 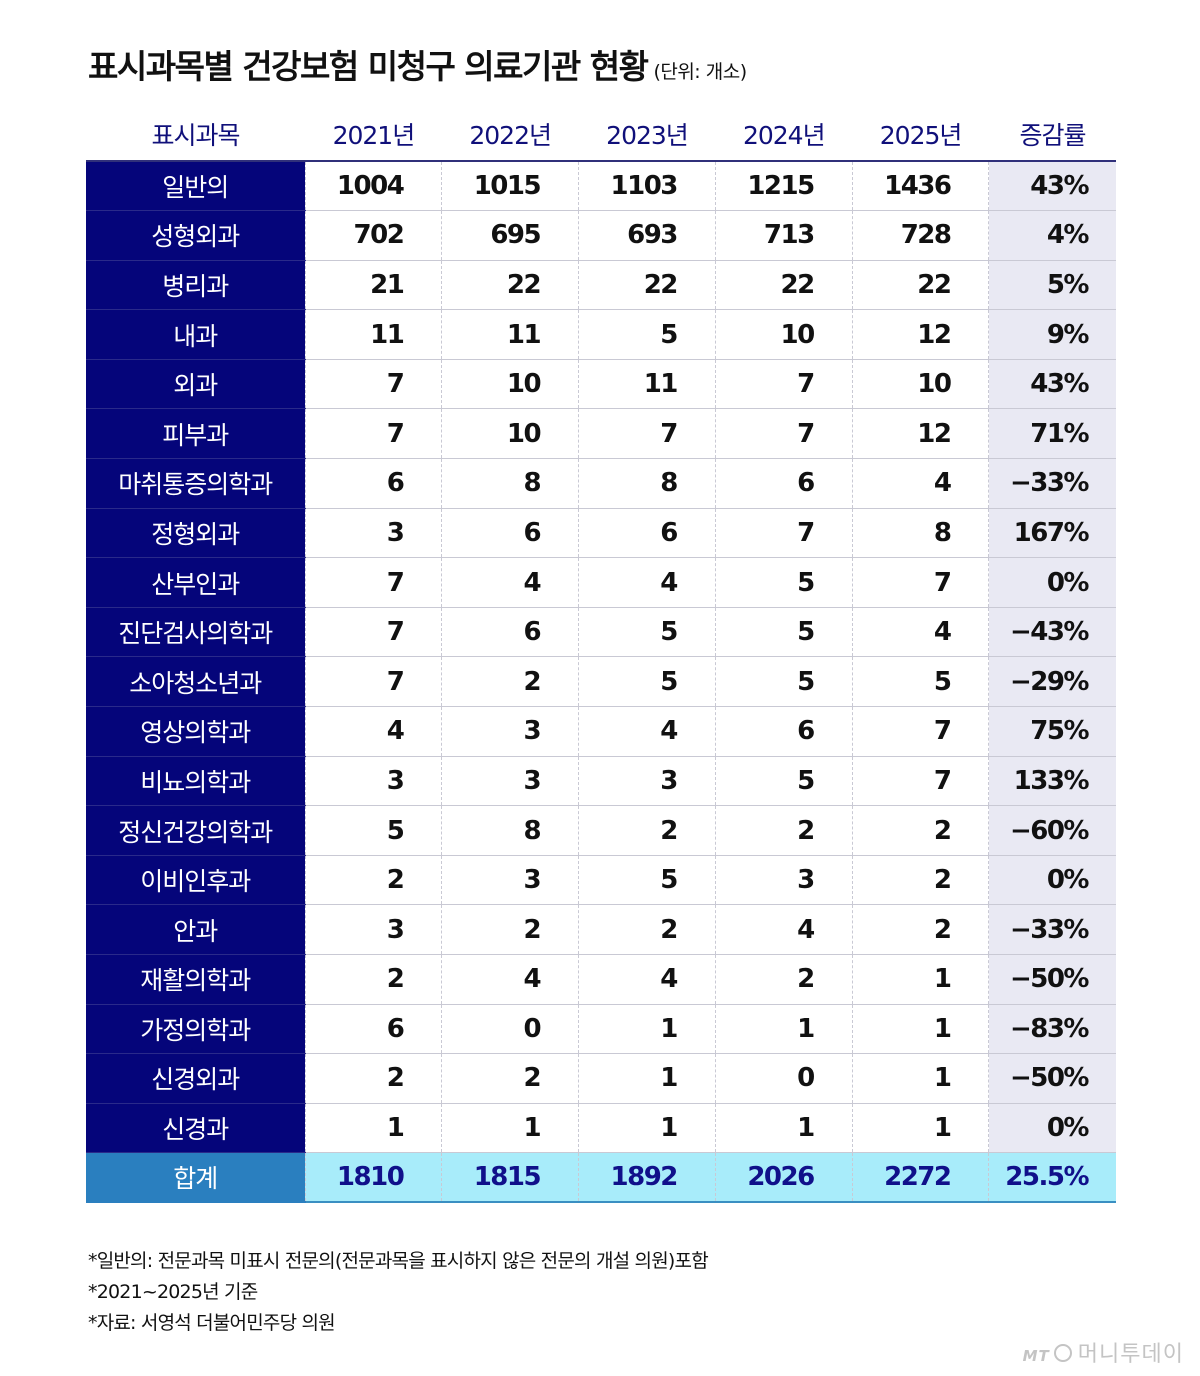 What do you see at coordinates (1052, 533) in the screenshot?
I see `rate-cell: 167%` at bounding box center [1052, 533].